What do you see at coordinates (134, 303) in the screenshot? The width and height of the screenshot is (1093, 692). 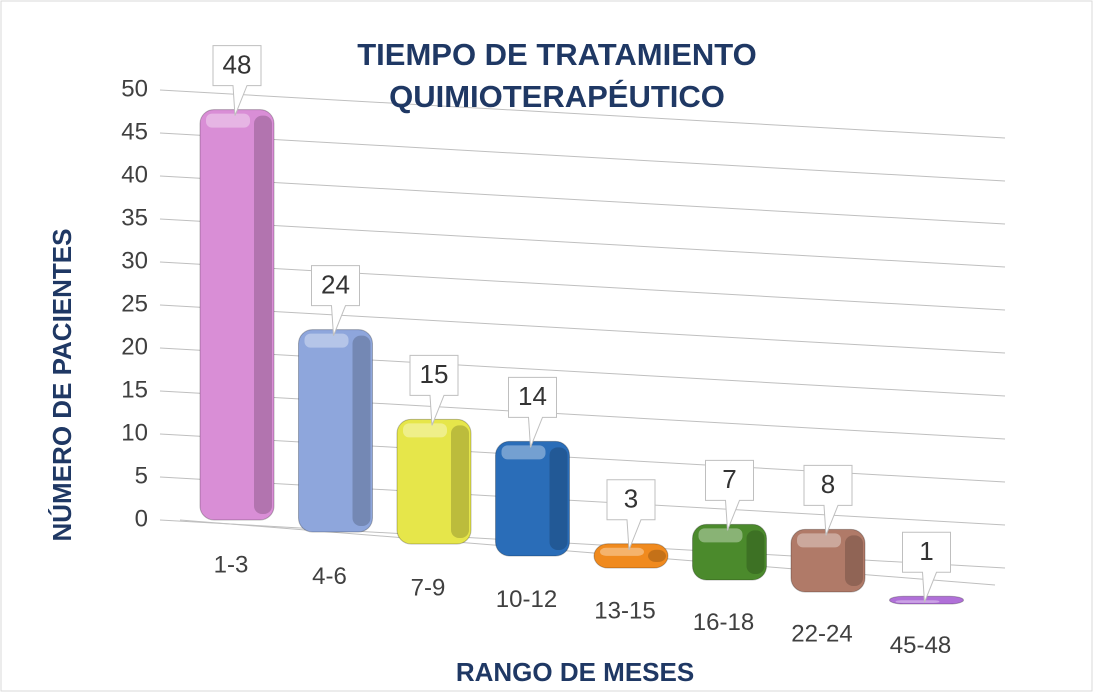 I see `y-tick-label: 25` at bounding box center [134, 303].